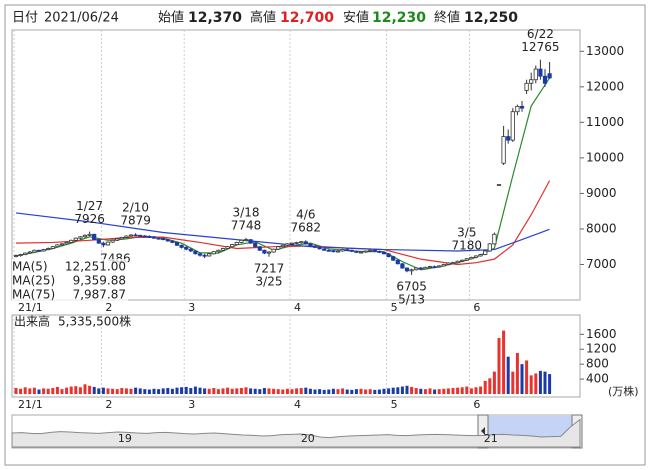 The image size is (653, 470). What do you see at coordinates (305, 215) in the screenshot?
I see `annotation-date: 4/6` at bounding box center [305, 215].